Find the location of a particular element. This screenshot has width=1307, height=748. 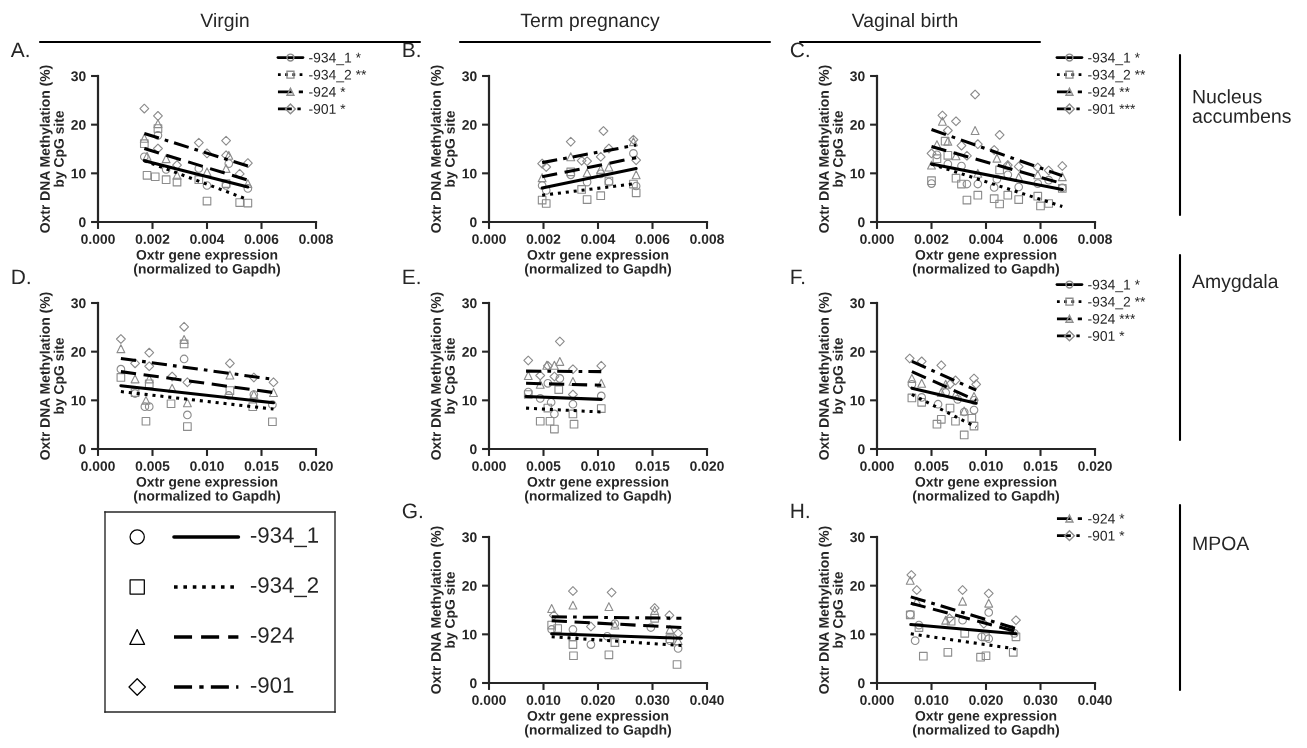

legend-label: -924 is located at coordinates (272, 635).